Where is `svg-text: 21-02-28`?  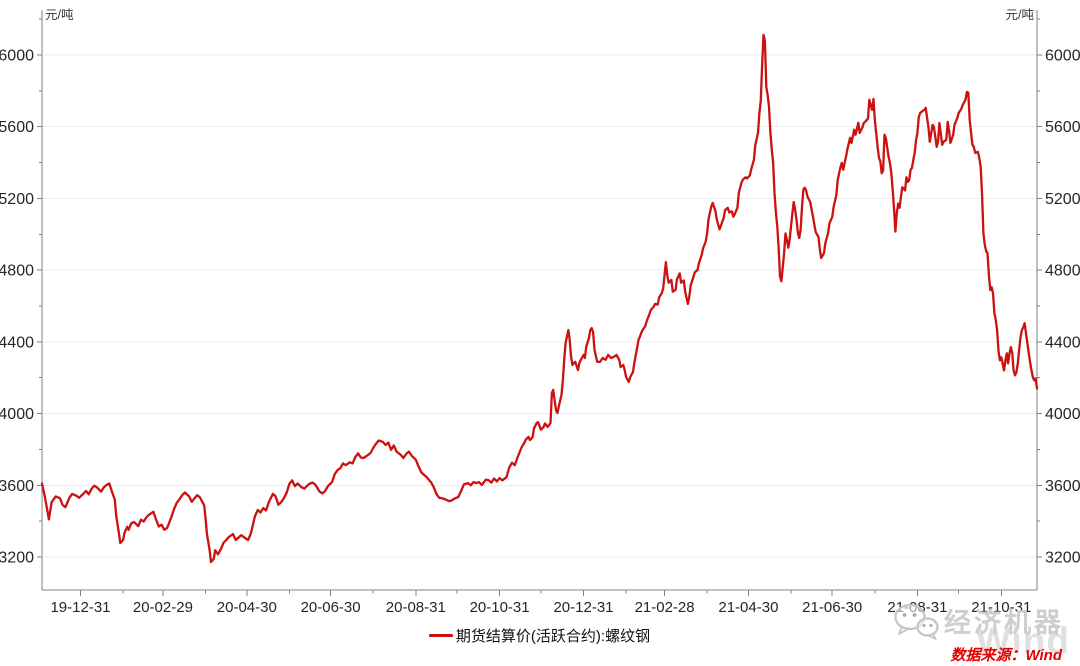
svg-text: 21-02-28 is located at coordinates (665, 607).